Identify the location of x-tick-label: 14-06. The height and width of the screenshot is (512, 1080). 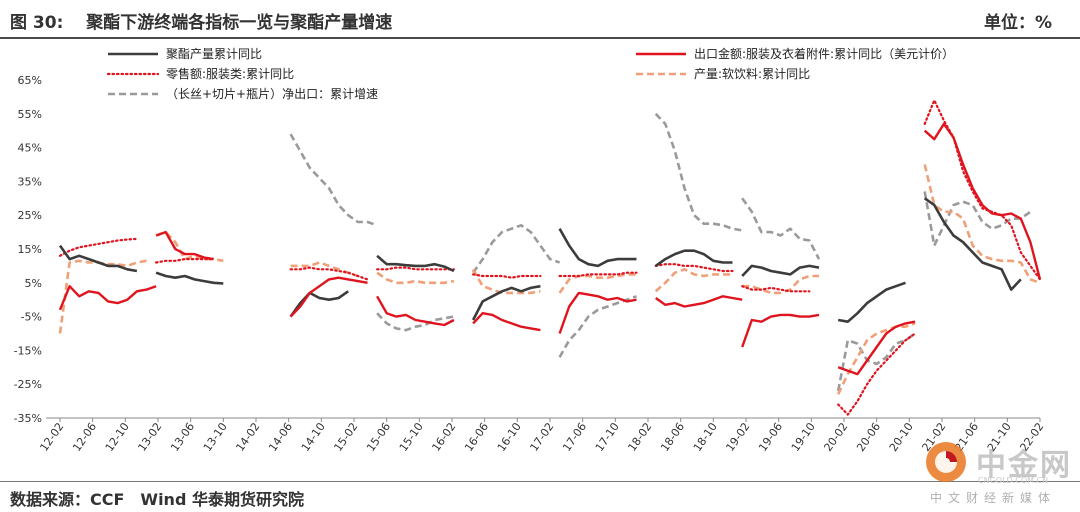
(280, 437).